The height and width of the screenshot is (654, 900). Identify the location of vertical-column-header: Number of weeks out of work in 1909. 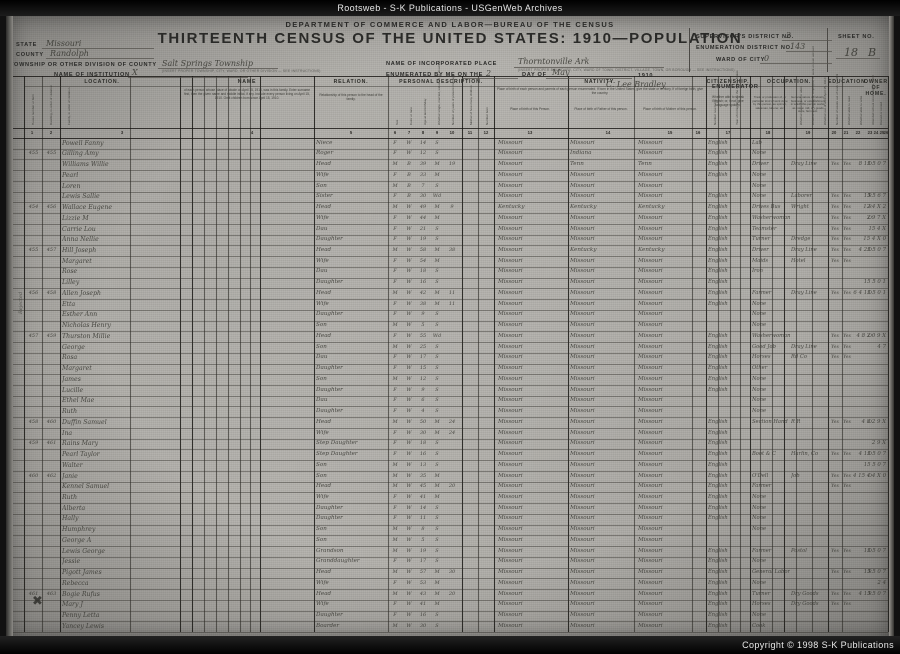
(837, 99).